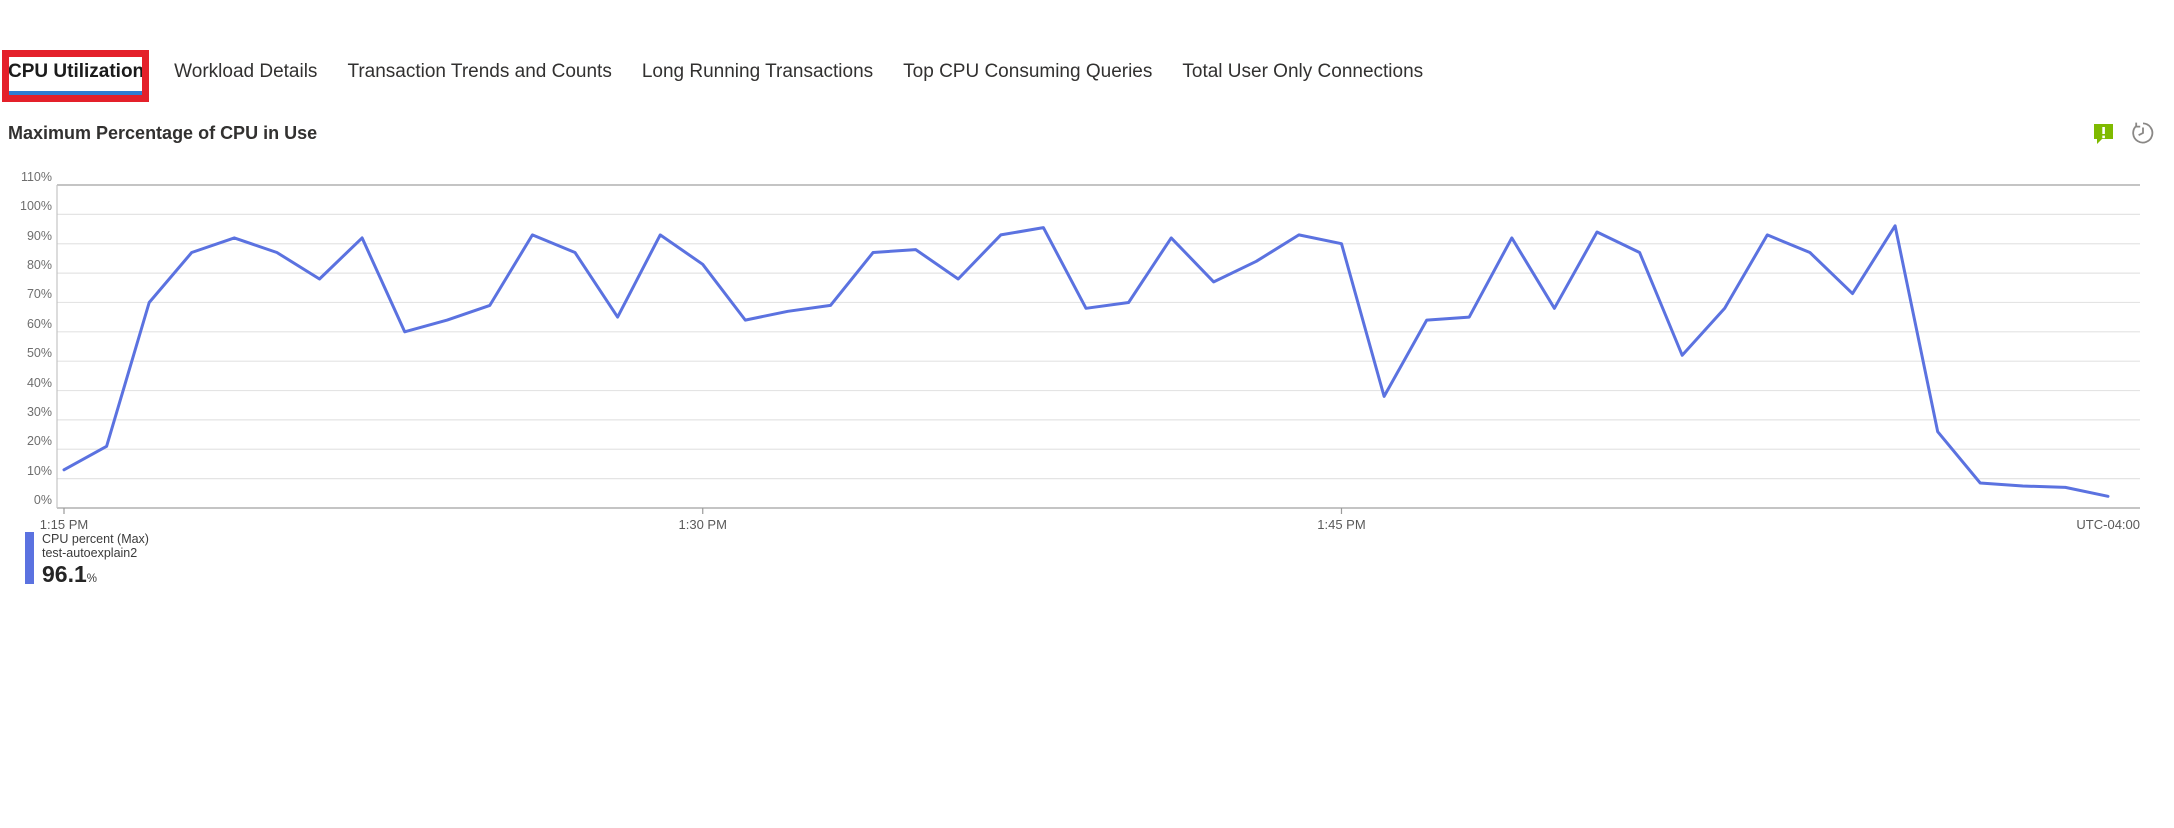  What do you see at coordinates (91, 579) in the screenshot?
I see `legend-unit: %` at bounding box center [91, 579].